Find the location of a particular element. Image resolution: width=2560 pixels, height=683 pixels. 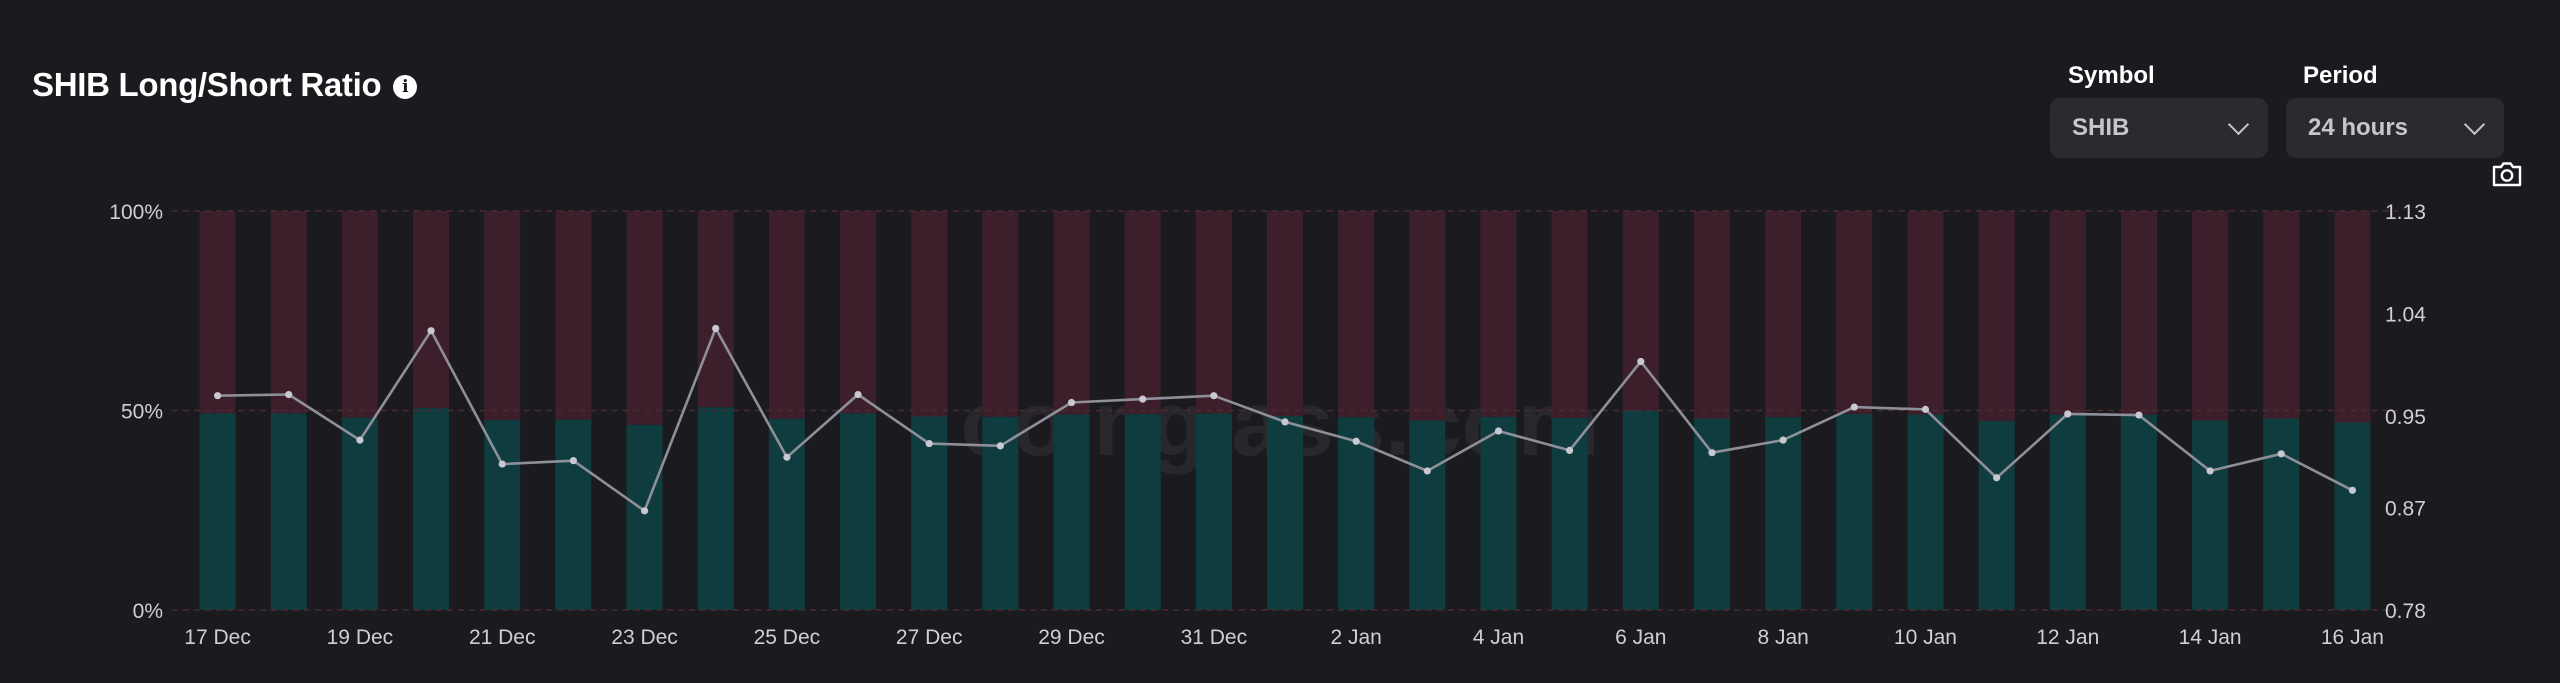

period-select: 24 hours is located at coordinates (2395, 128).